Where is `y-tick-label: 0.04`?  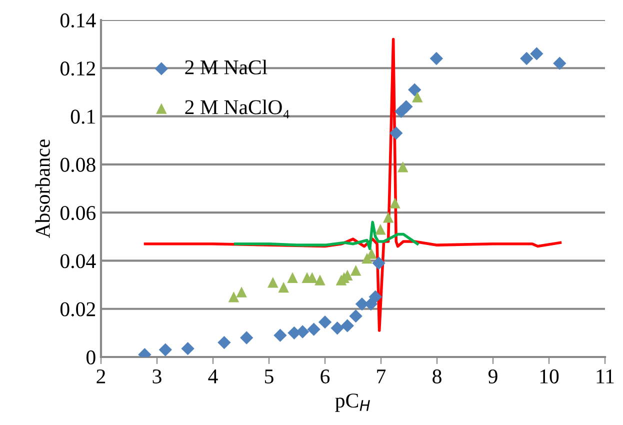 y-tick-label: 0.04 is located at coordinates (78, 261).